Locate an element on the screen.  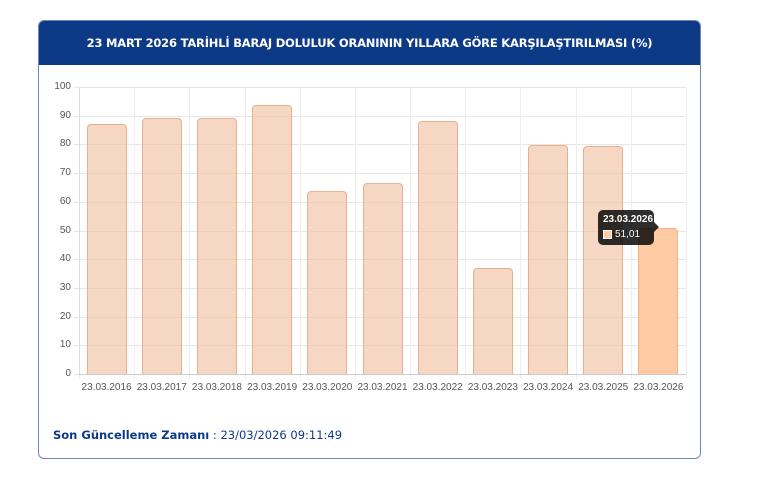
last-update-label: Son Güncelleme Zamanı is located at coordinates (131, 435).